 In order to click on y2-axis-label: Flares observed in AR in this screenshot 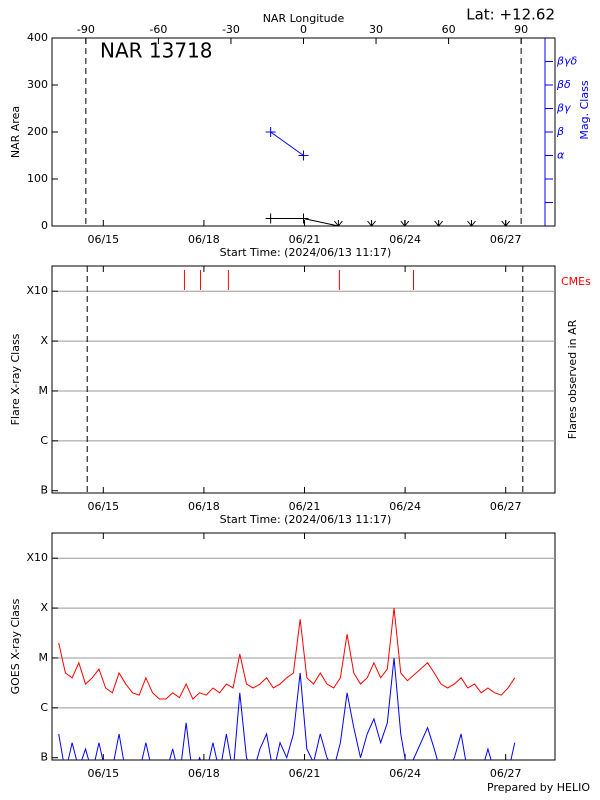, I will do `click(572, 379)`.